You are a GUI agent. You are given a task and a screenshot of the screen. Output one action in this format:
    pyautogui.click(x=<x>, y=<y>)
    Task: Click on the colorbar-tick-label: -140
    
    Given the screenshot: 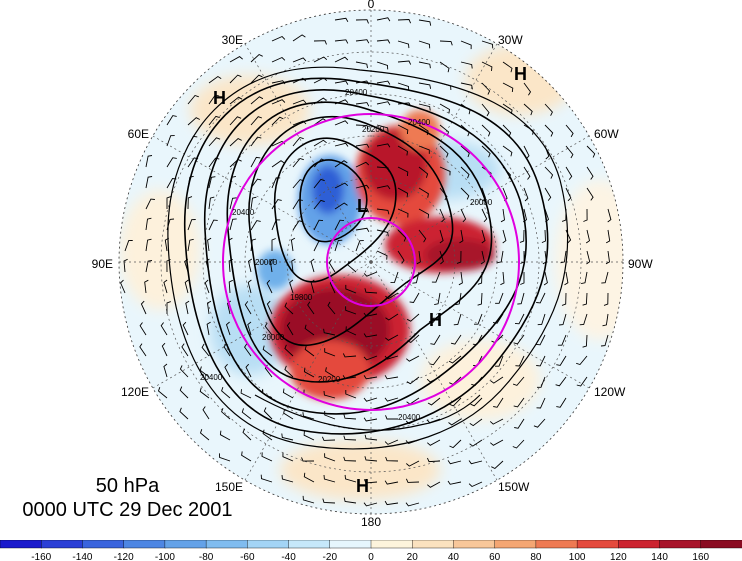 What is the action you would take?
    pyautogui.click(x=82, y=556)
    